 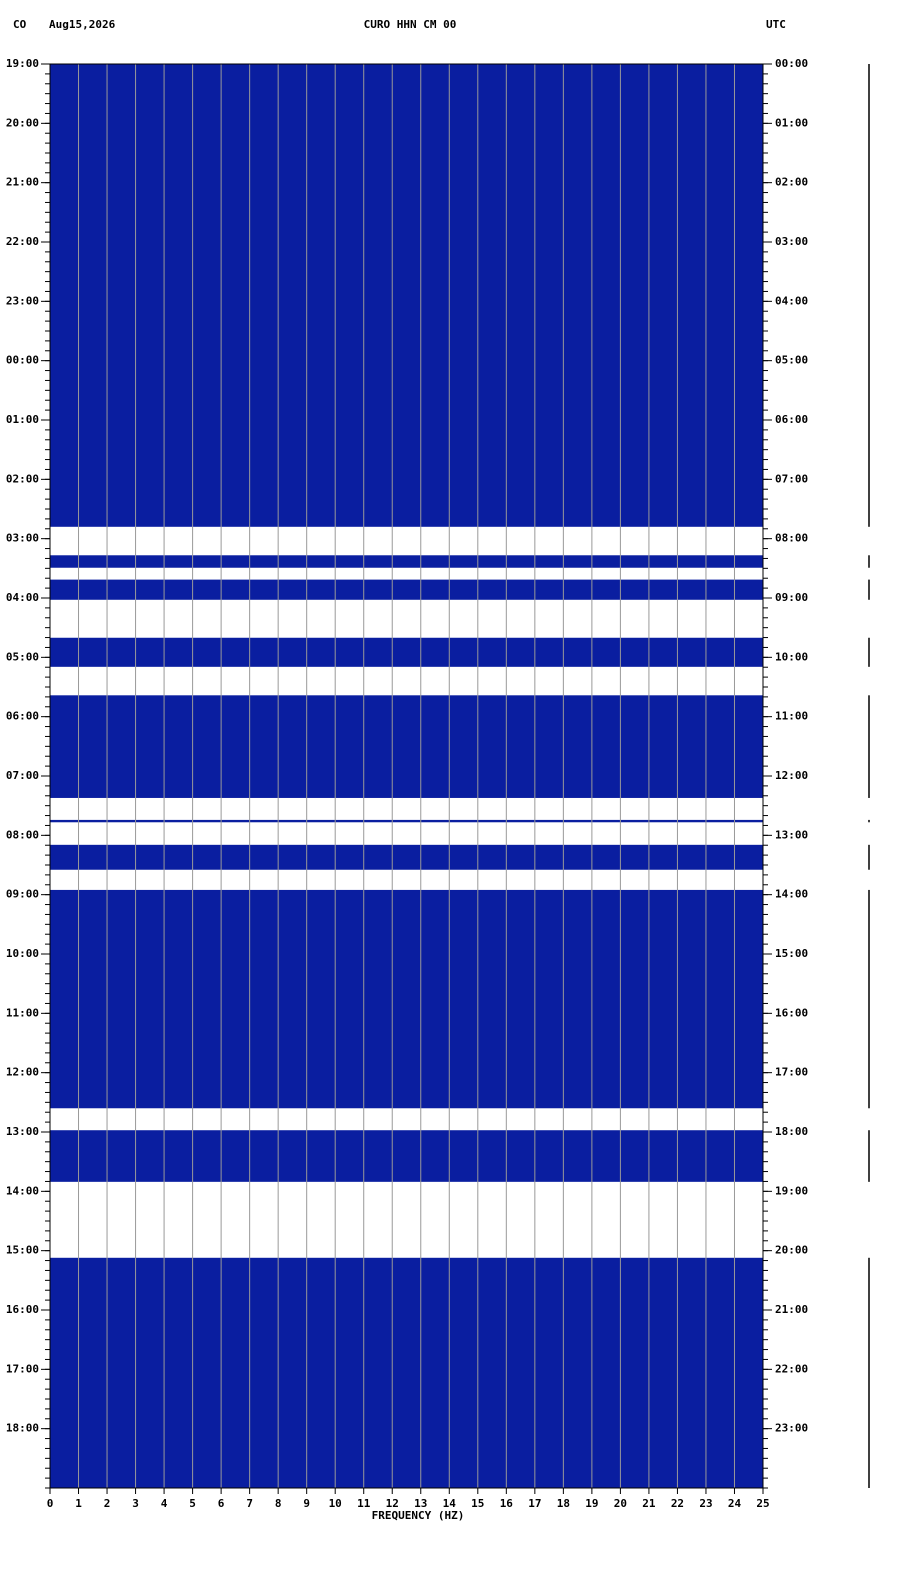 I want to click on y-tick-label: 07:00, so click(x=22, y=775).